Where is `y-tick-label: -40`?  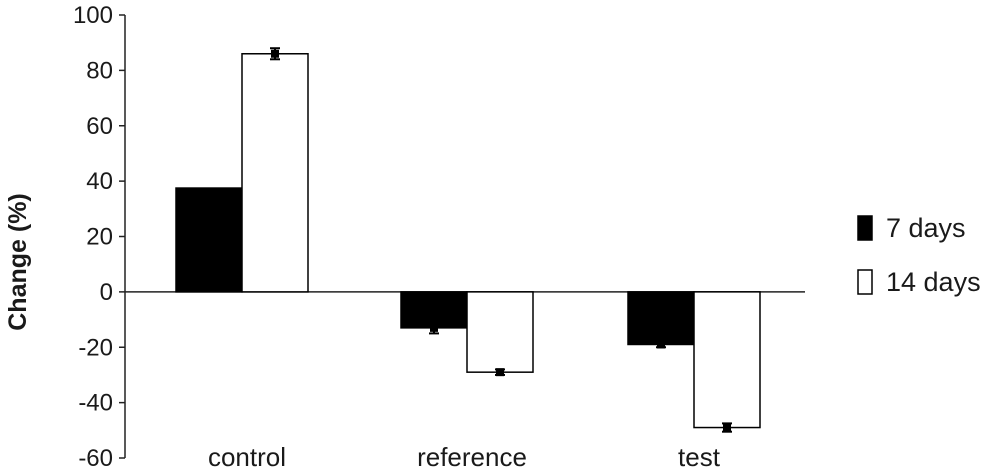
y-tick-label: -40 is located at coordinates (95, 403).